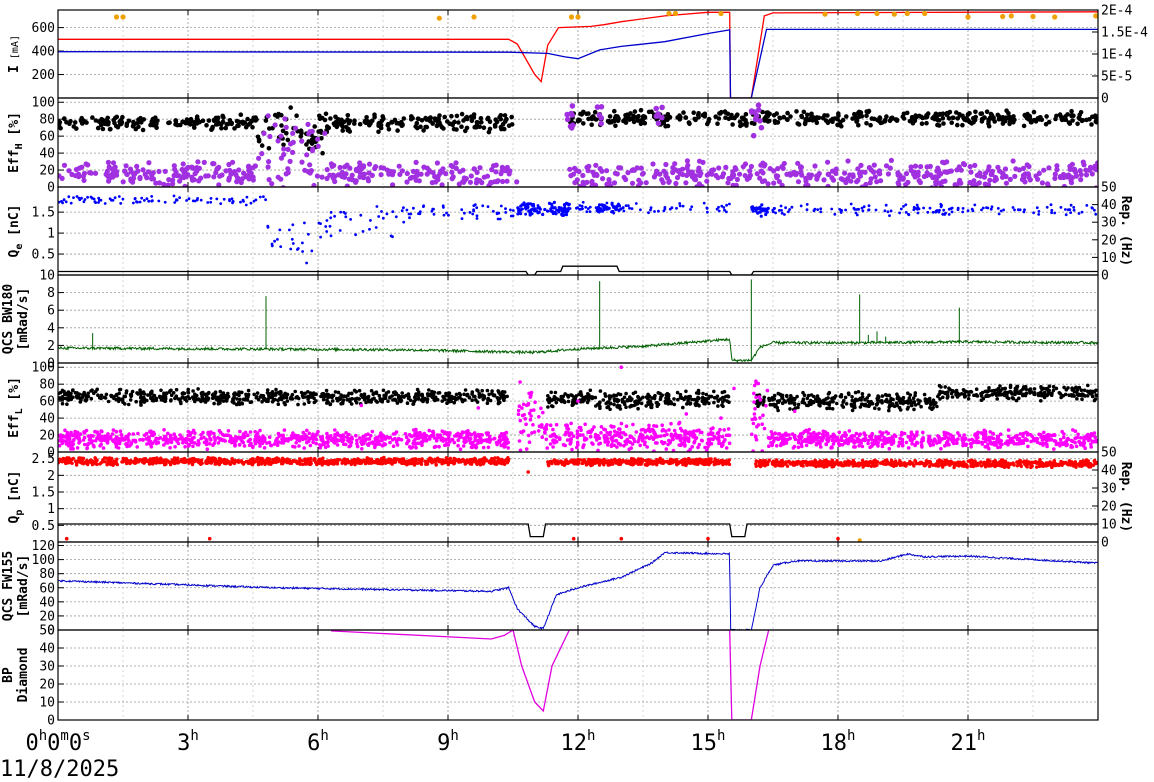  I want to click on y-tick-label: 60, so click(47, 402).